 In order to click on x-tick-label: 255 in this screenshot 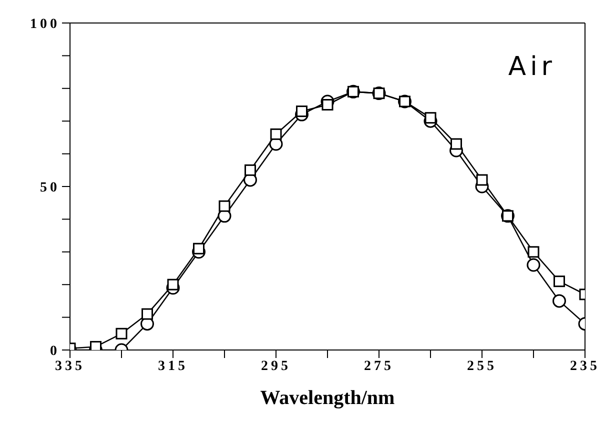, I will do `click(482, 366)`.